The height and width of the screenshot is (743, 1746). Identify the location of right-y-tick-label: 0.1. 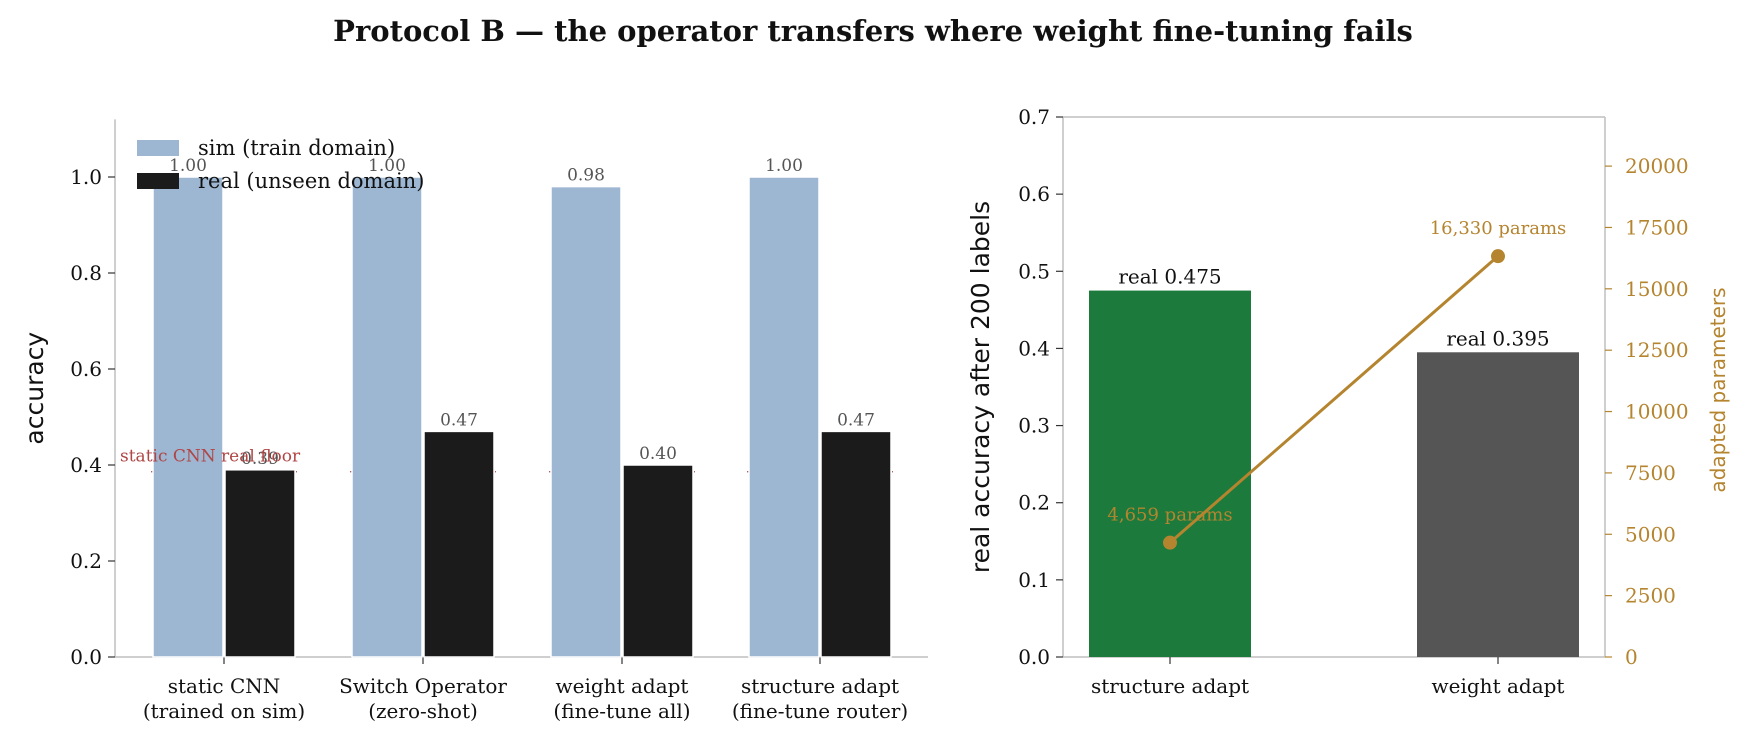
(1034, 580).